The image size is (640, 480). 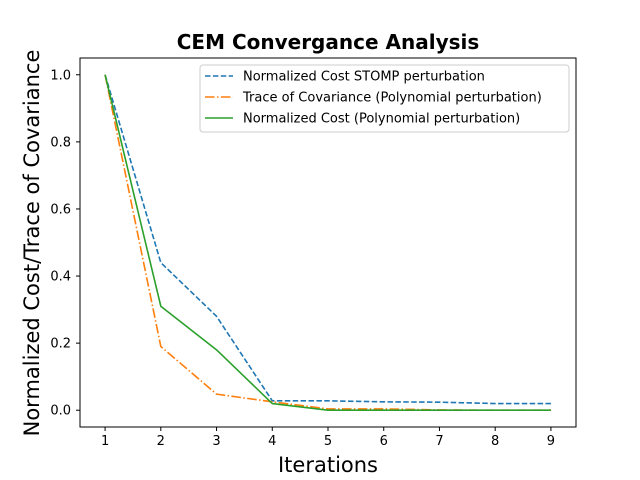 I want to click on y-axis-label: Normalized Cost/Trace of Covariance, so click(x=32, y=243).